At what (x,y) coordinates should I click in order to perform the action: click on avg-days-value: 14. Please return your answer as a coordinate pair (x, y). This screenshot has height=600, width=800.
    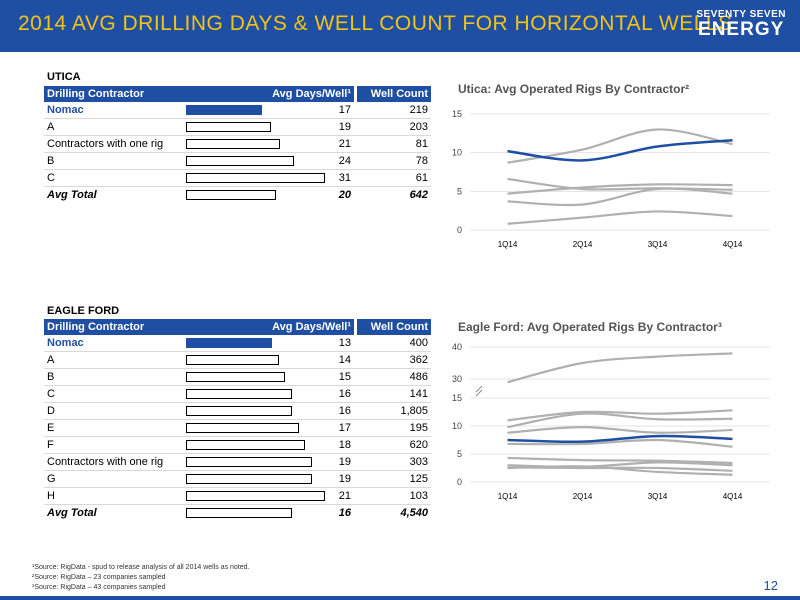
    Looking at the image, I should click on (341, 360).